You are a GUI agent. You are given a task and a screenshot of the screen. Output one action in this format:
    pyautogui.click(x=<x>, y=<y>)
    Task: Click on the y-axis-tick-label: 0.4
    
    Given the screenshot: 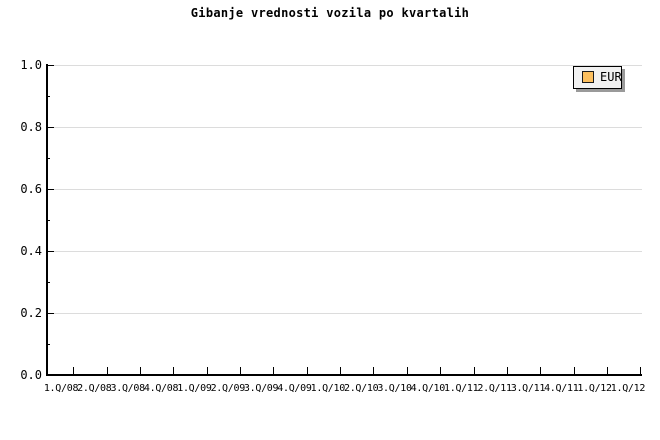 What is the action you would take?
    pyautogui.click(x=31, y=251)
    